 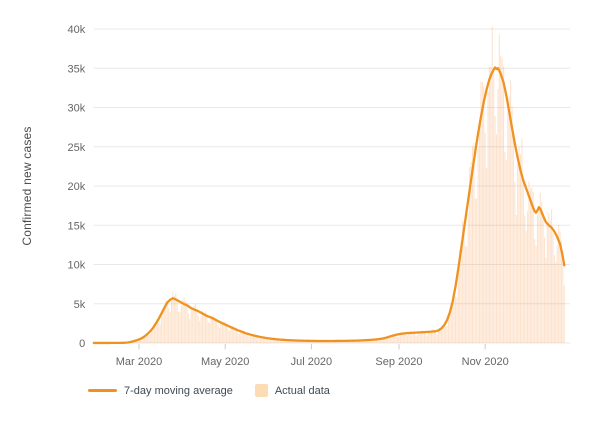 I want to click on y-tick-label: 10k, so click(x=77, y=266).